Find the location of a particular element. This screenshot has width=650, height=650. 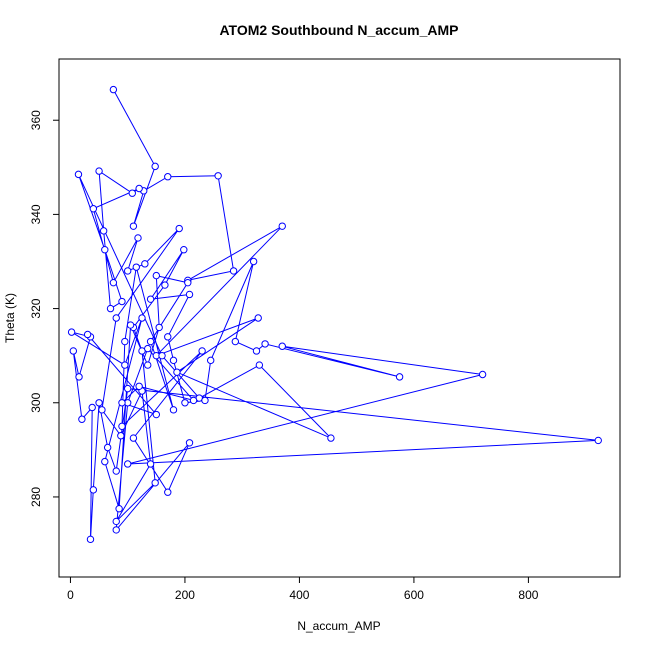

y-axis: 280 300 320 340 360 is located at coordinates (44, 308).